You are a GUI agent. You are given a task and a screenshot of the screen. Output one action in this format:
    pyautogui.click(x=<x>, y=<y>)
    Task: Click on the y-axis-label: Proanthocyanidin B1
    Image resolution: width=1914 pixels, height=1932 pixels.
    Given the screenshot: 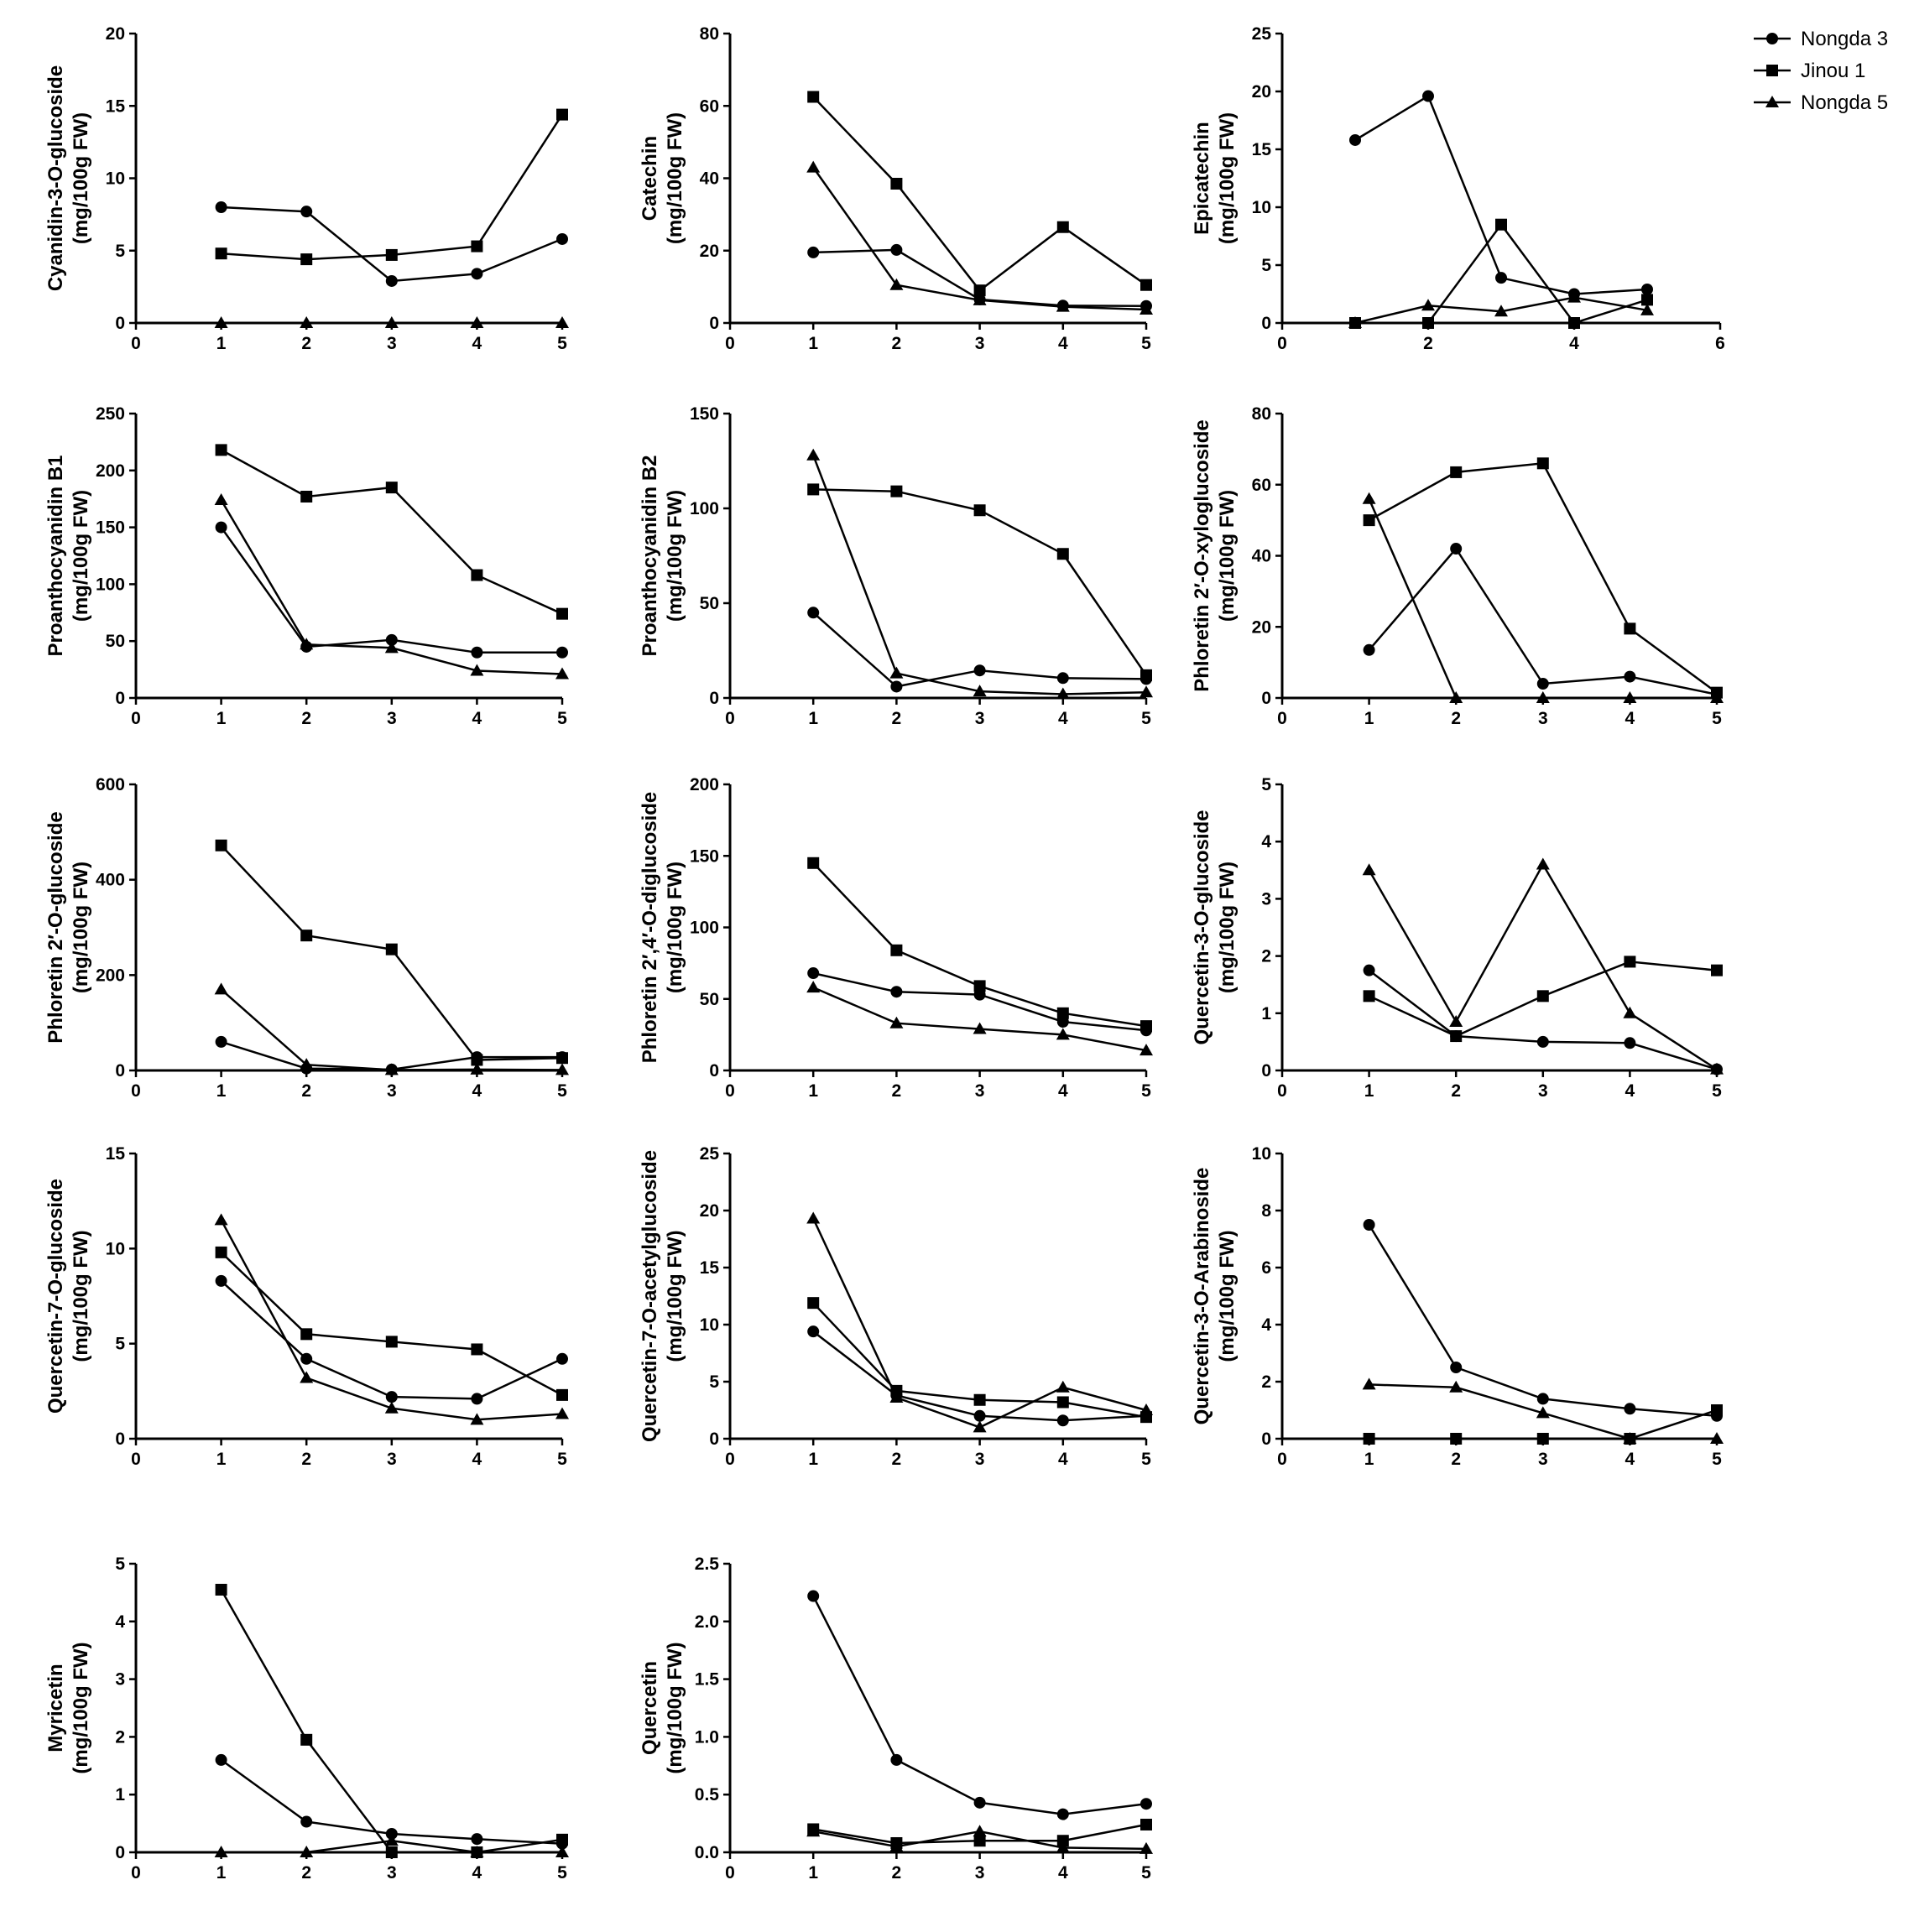 What is the action you would take?
    pyautogui.click(x=55, y=555)
    